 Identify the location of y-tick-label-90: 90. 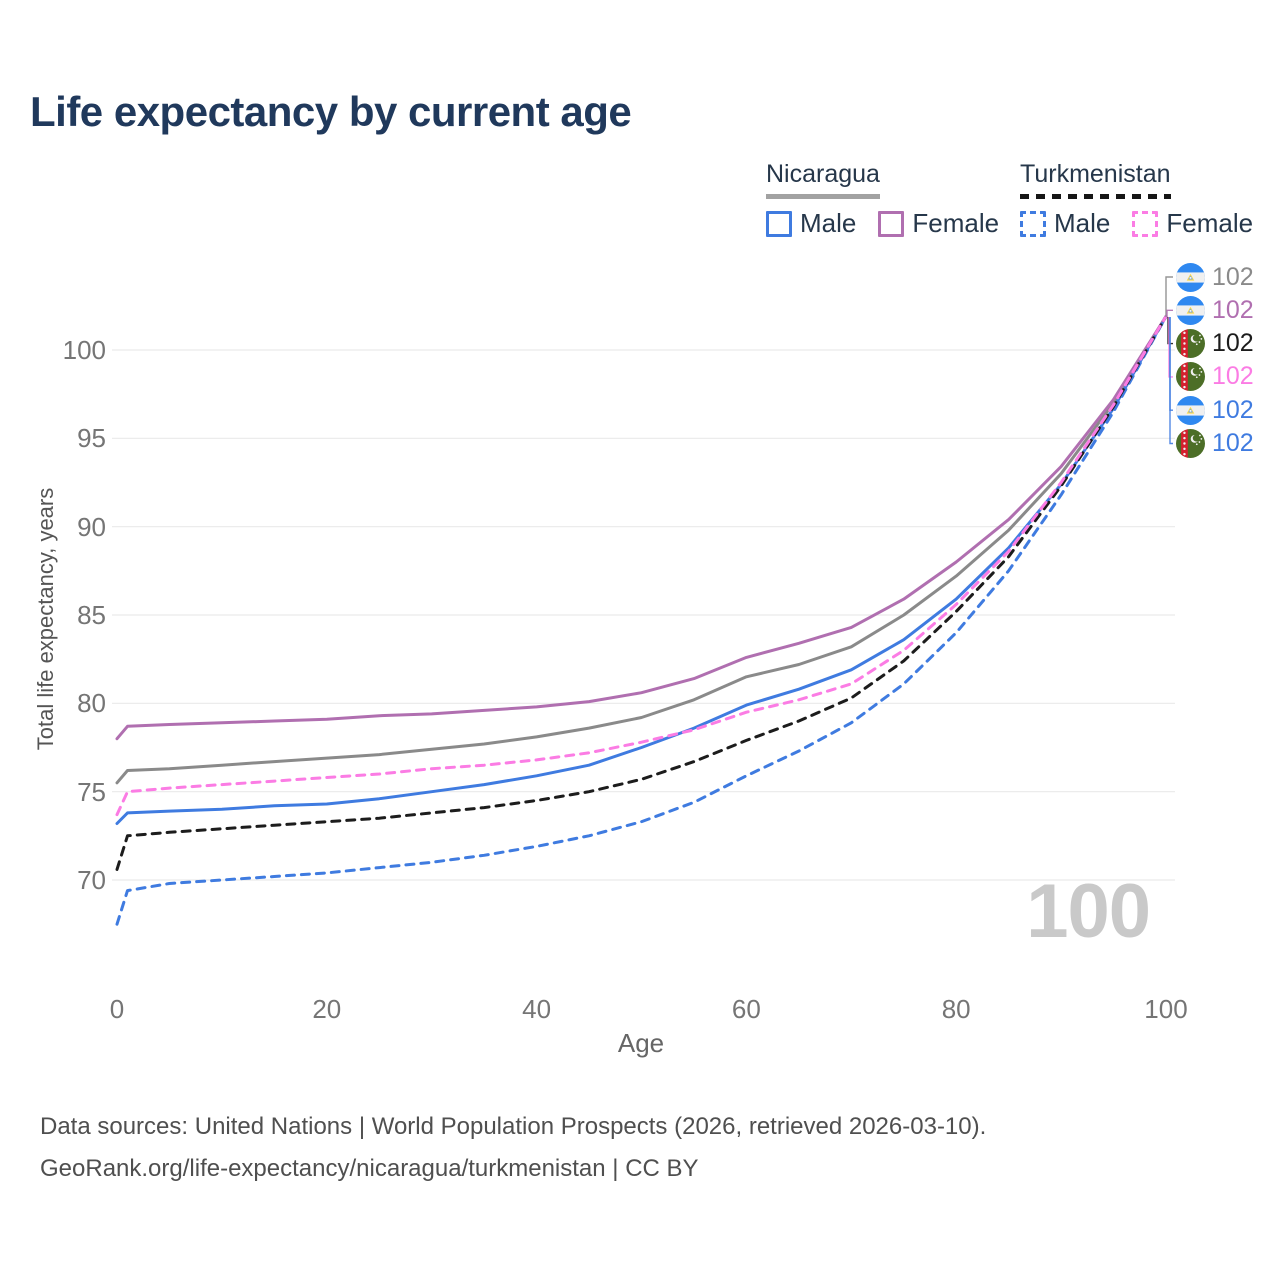
(91, 526).